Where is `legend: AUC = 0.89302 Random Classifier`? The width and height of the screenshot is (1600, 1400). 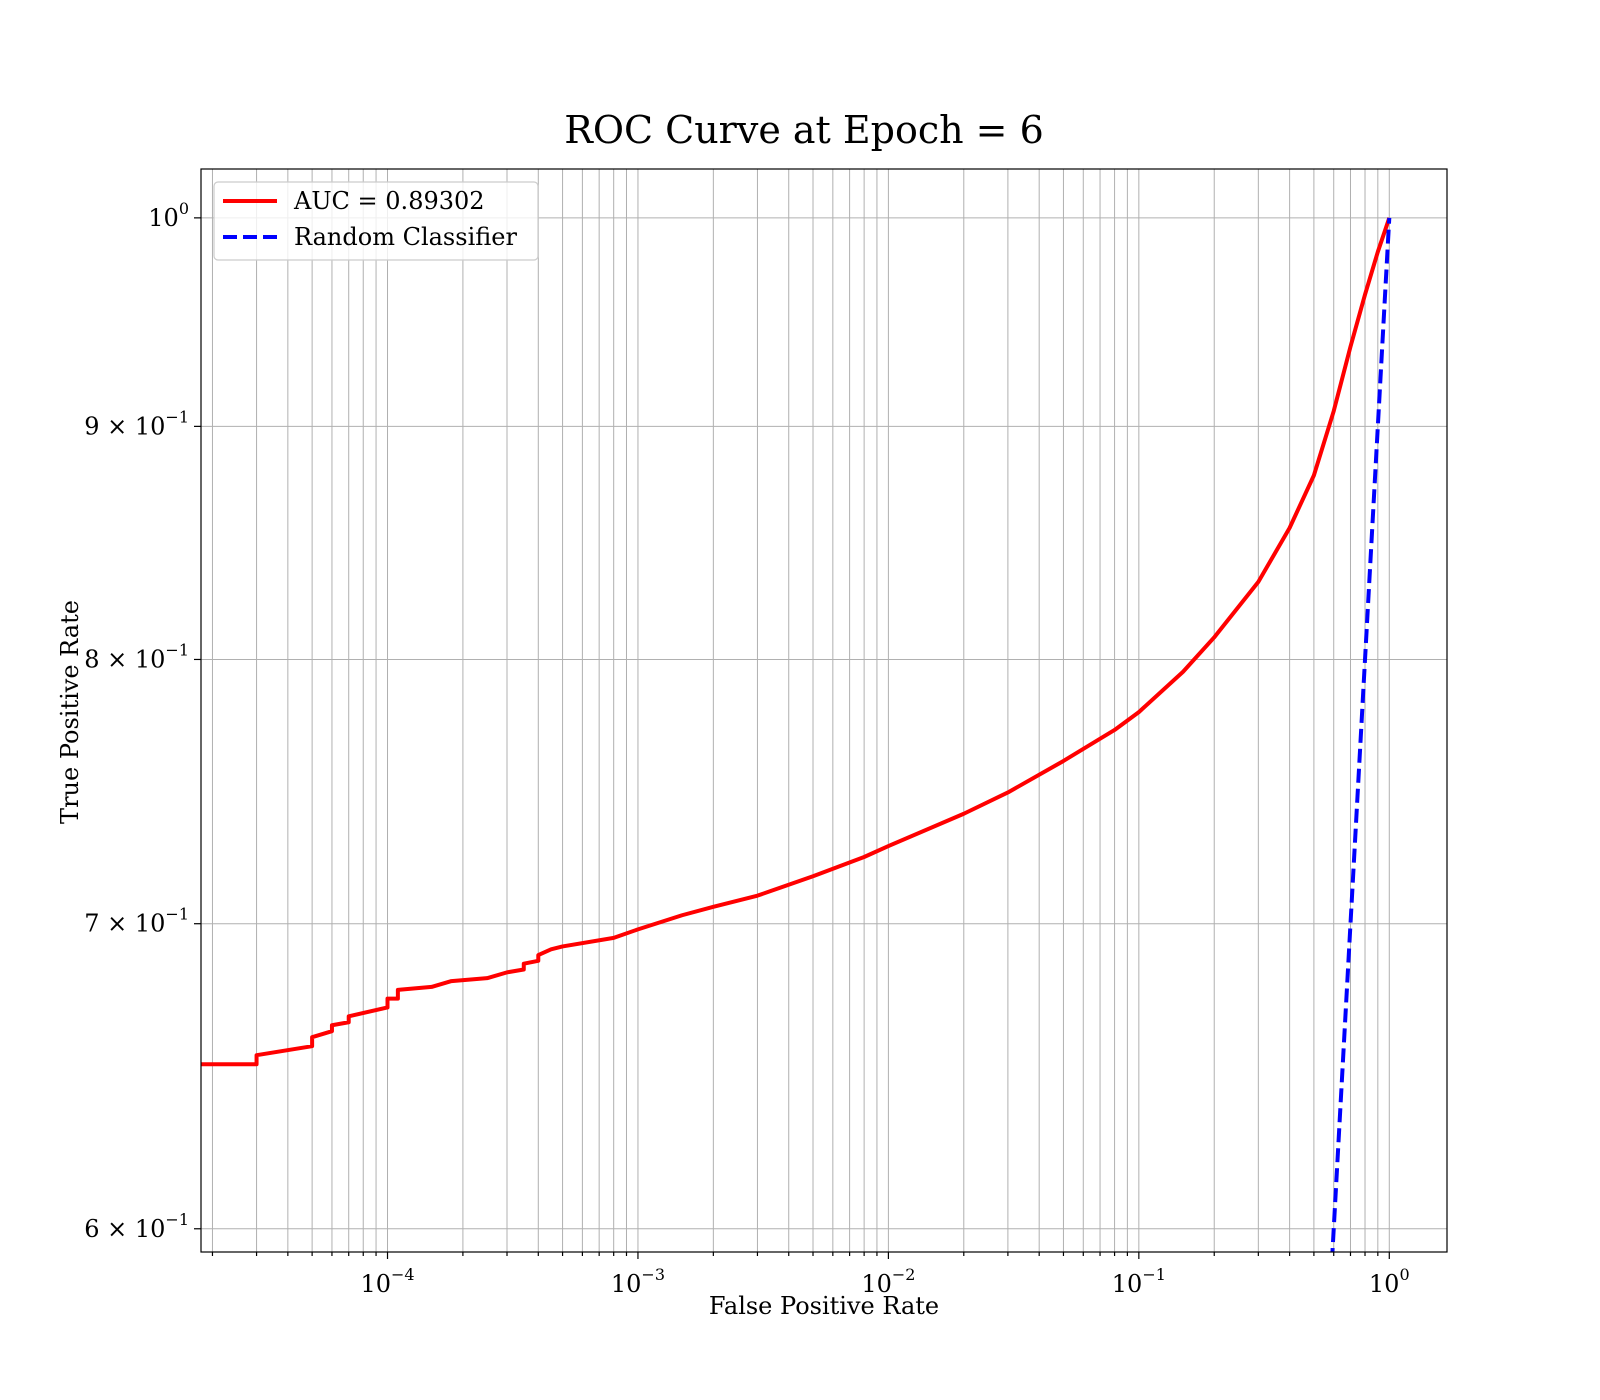
legend: AUC = 0.89302 Random Classifier is located at coordinates (376, 221).